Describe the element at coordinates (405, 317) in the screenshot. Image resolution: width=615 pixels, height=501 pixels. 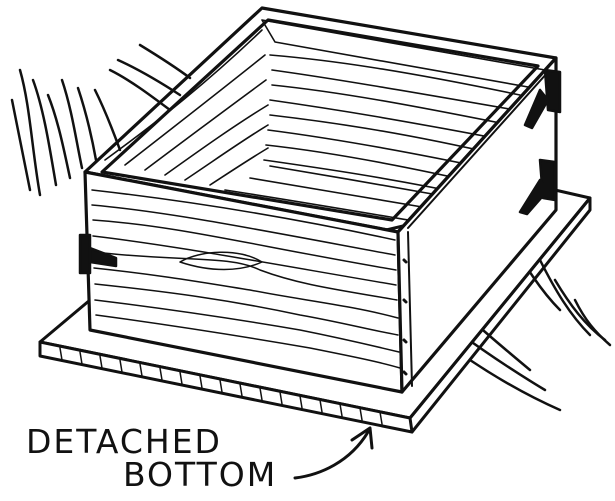
I see `box-nail-dots` at that location.